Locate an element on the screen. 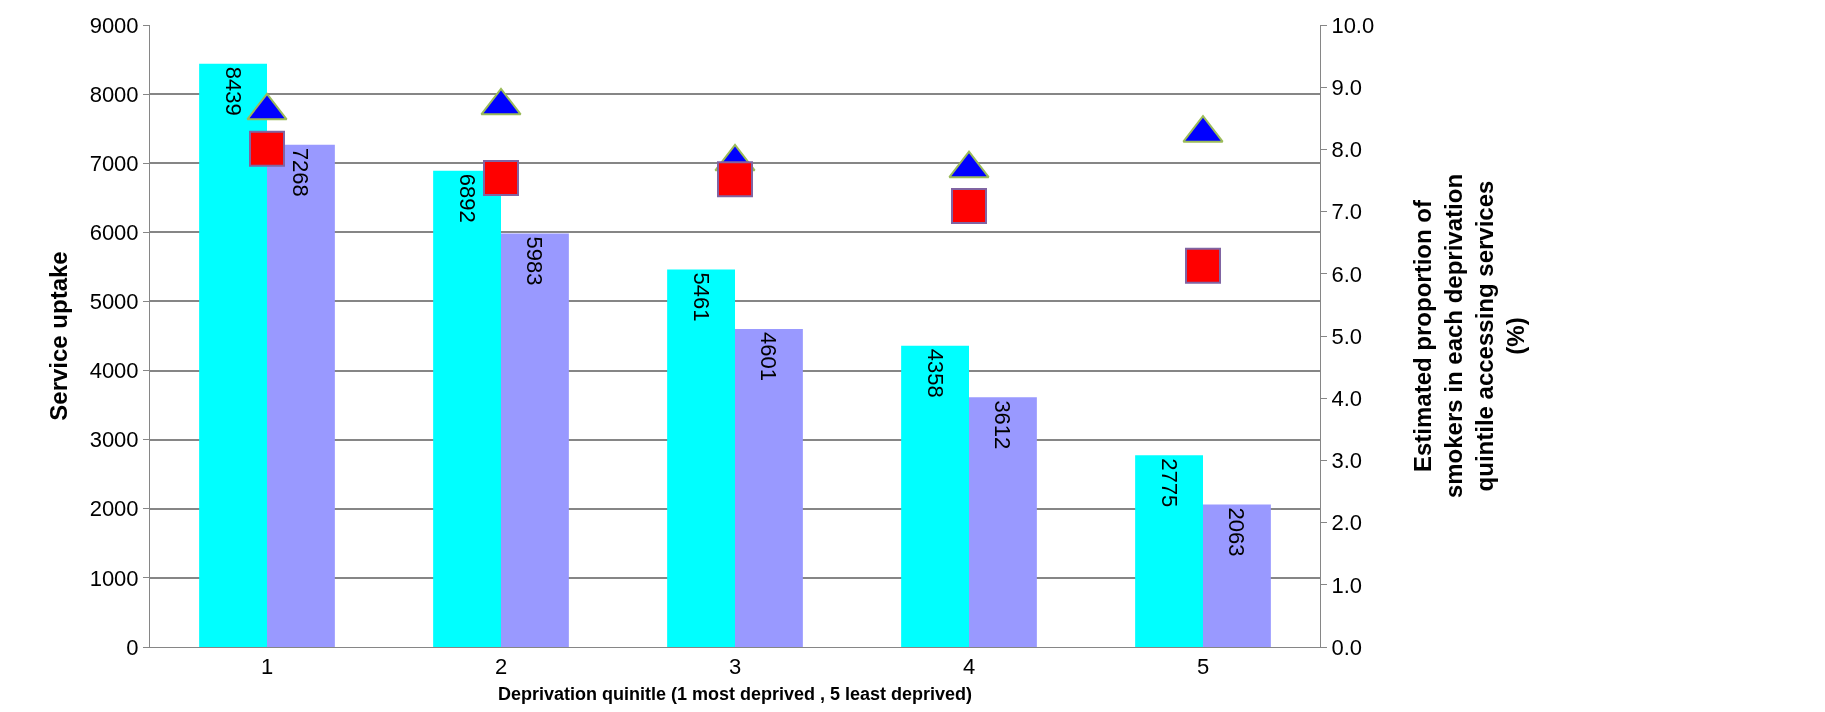 The image size is (1825, 712). y-tick-label: 5000 is located at coordinates (114, 302).